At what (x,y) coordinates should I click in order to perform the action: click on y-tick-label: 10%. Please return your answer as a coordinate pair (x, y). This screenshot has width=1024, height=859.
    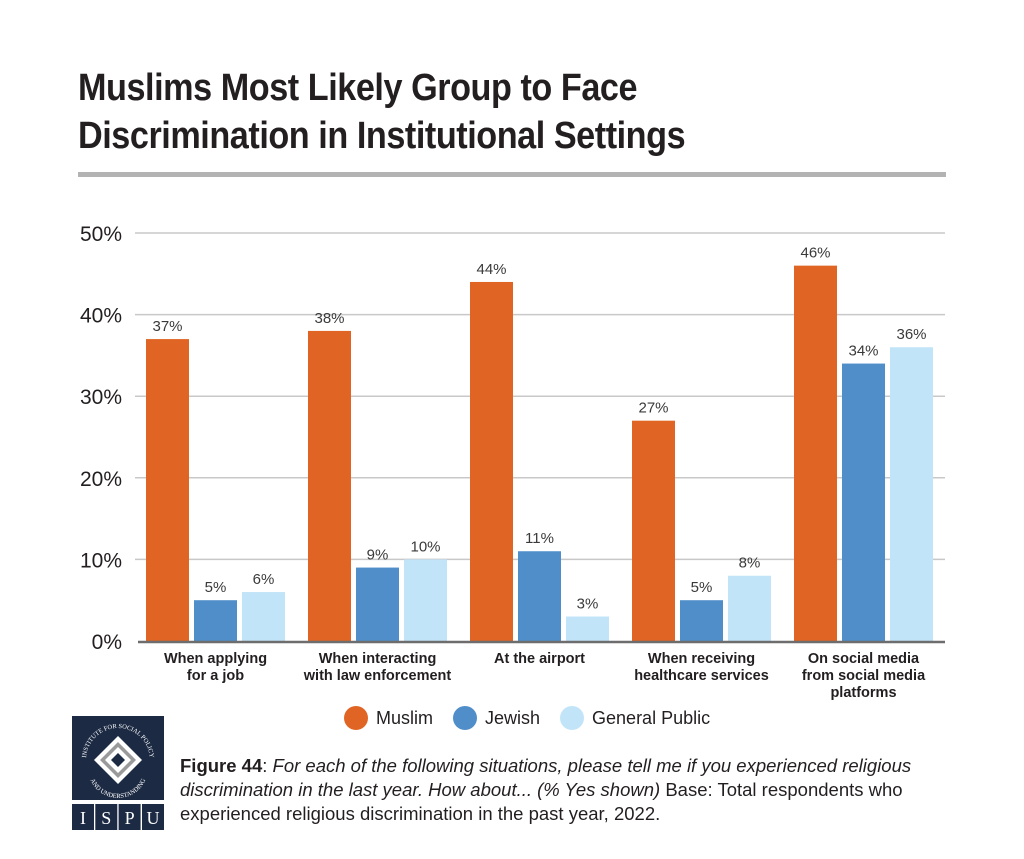
    Looking at the image, I should click on (101, 560).